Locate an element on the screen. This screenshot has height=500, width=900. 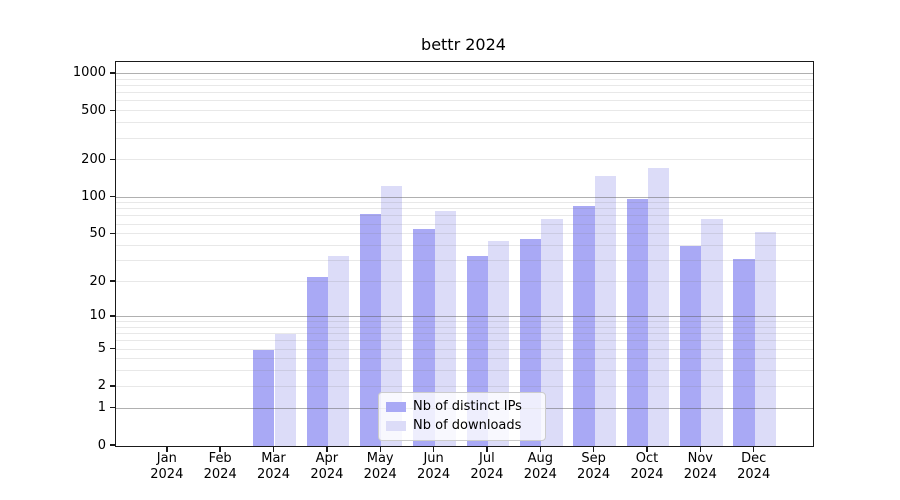
x-tick-mark-jul is located at coordinates (487, 449).